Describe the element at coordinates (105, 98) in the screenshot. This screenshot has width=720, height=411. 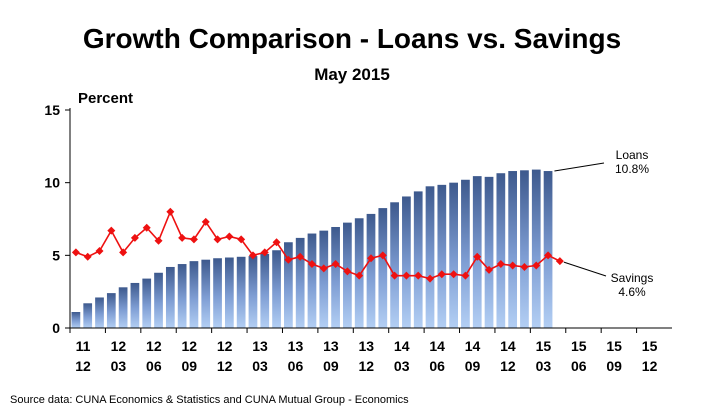
I see `y-axis-label: Percent` at that location.